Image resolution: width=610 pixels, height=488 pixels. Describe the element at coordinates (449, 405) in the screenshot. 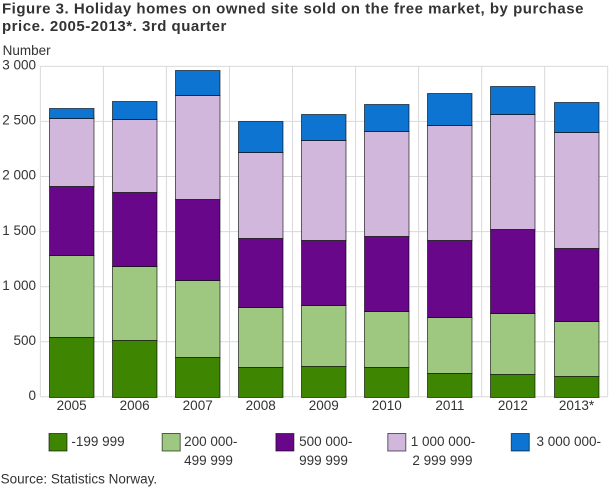

I see `svg-text: 2011` at that location.